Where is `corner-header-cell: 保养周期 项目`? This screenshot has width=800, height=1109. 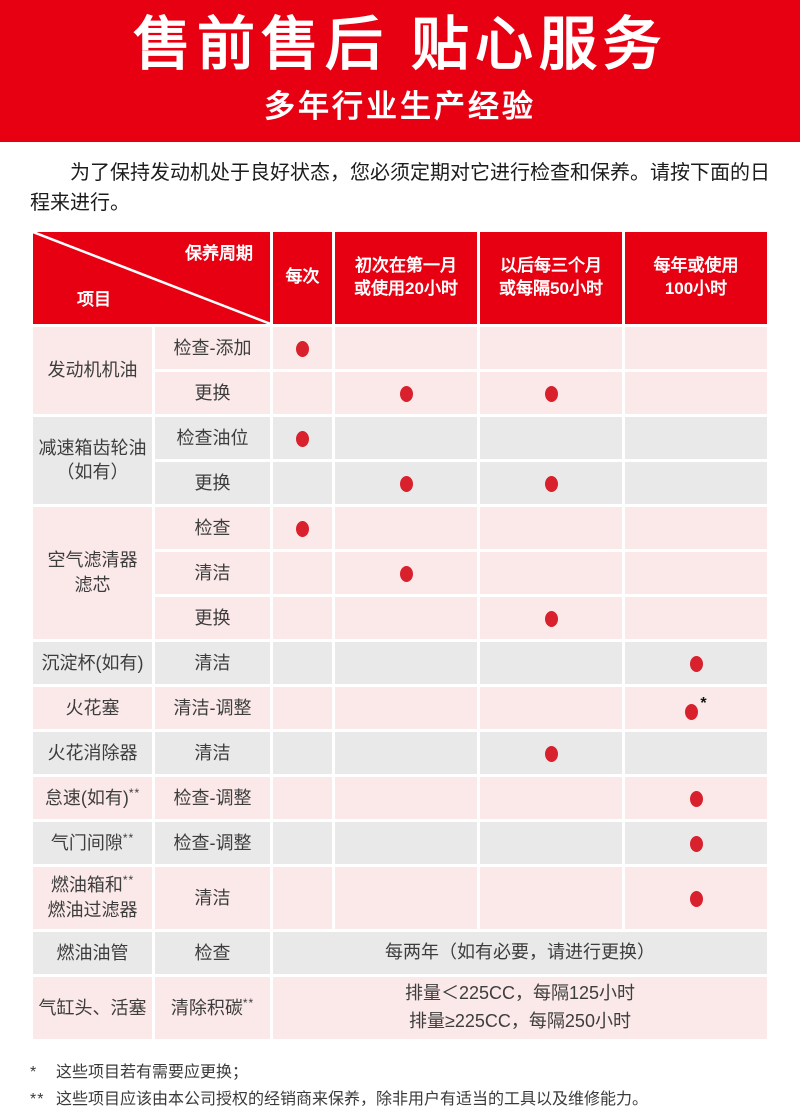 corner-header-cell: 保养周期 项目 is located at coordinates (151, 278).